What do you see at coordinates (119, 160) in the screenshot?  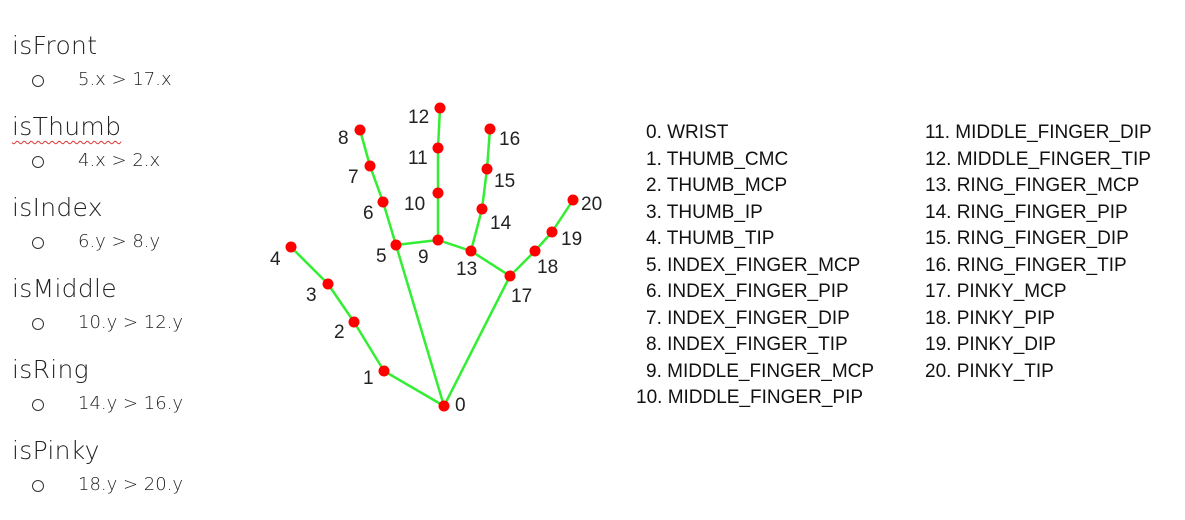 I see `rule-condition: 4.x > 2.x` at bounding box center [119, 160].